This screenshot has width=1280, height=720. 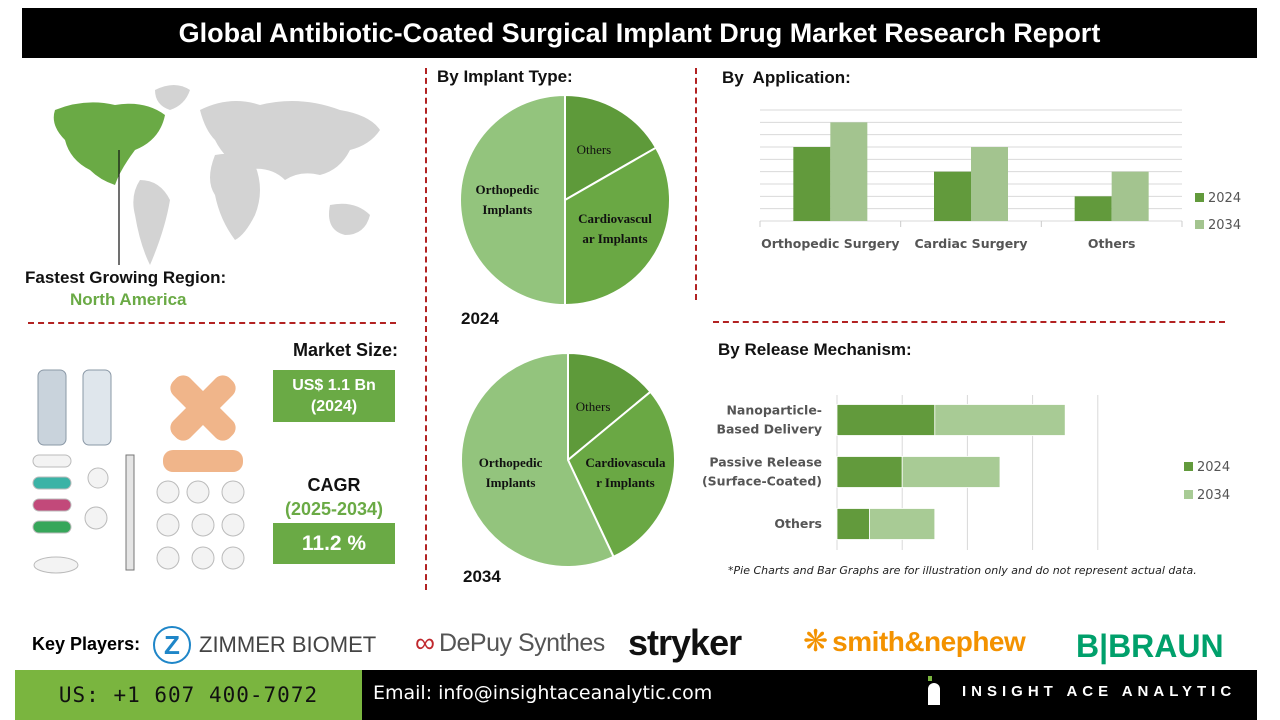 What do you see at coordinates (126, 277) in the screenshot?
I see `region-label: Fastest Growing Region:` at bounding box center [126, 277].